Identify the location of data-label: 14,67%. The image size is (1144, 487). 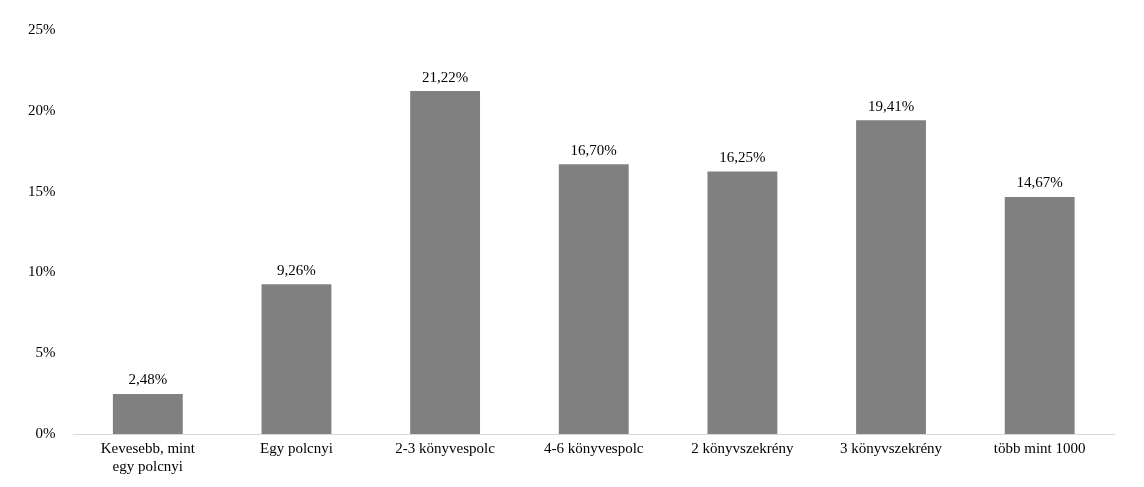
(1039, 182).